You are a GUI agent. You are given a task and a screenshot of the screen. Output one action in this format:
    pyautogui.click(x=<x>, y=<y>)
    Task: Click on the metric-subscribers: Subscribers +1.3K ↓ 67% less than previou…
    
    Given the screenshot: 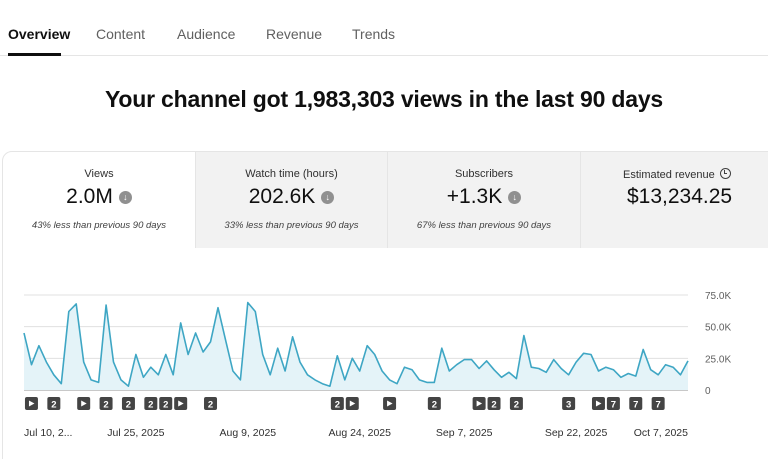 What is the action you would take?
    pyautogui.click(x=483, y=200)
    